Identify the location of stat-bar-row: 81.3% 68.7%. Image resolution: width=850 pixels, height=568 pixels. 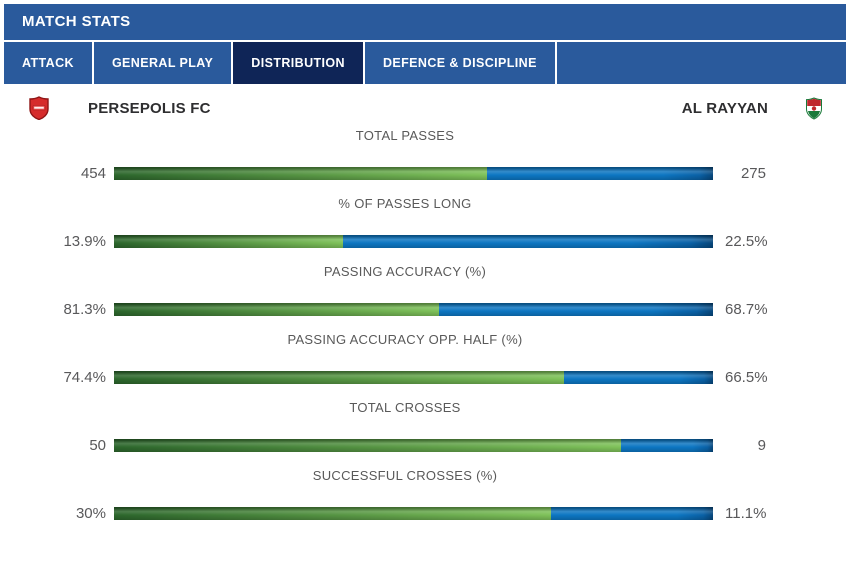
(406, 309).